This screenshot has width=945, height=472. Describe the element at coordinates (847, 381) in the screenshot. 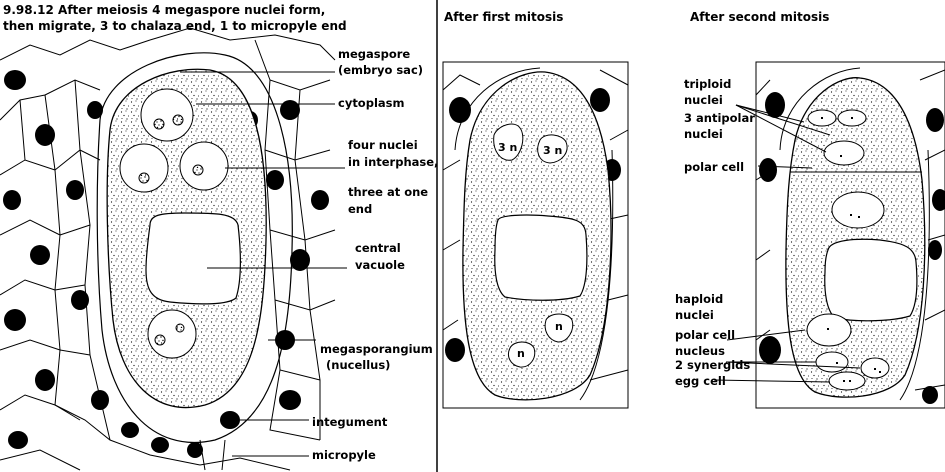

I see `egg-cell-nucleus` at that location.